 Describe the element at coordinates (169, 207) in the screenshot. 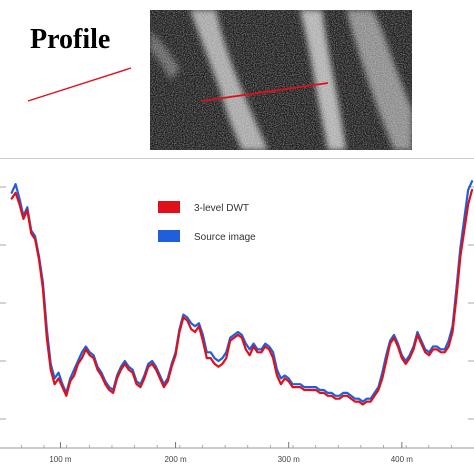

I see `legend-swatch-dwt` at that location.